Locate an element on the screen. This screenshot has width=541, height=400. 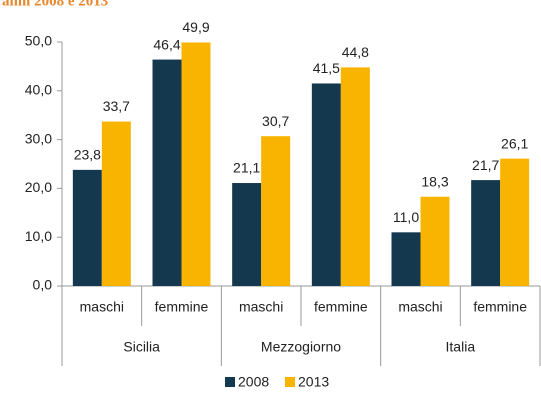
value-label: 30,7 is located at coordinates (275, 121).